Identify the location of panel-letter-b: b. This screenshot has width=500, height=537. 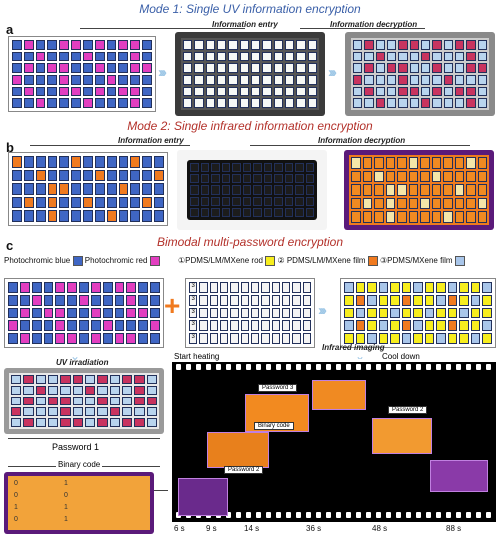
(10, 147).